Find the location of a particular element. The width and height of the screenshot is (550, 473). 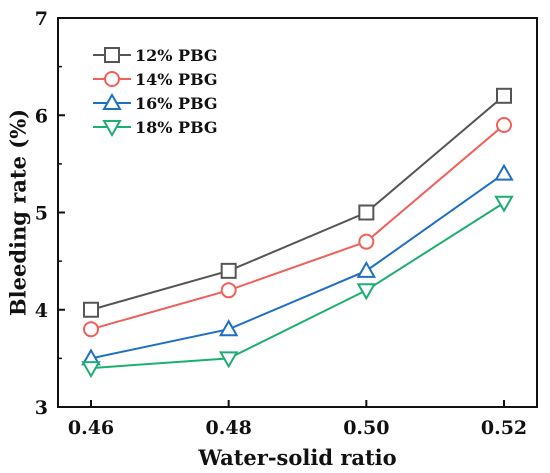

y-tick-label: 3 is located at coordinates (41, 408).